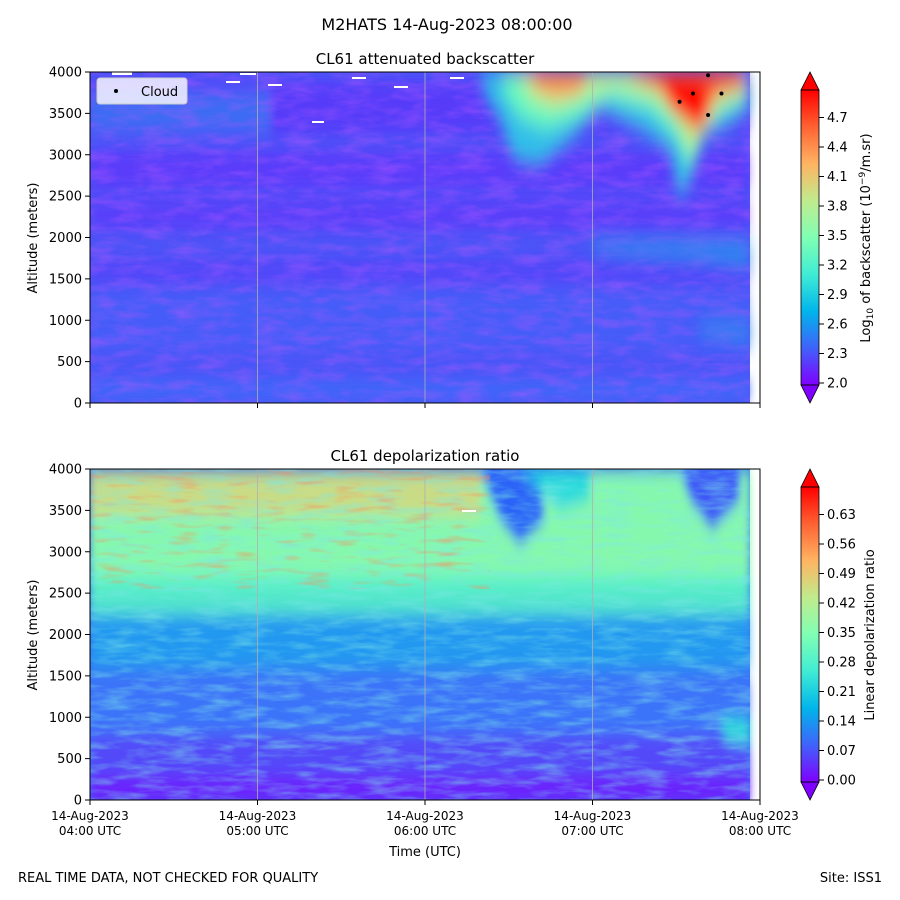 The width and height of the screenshot is (900, 900). What do you see at coordinates (116, 91) in the screenshot?
I see `cloud-legend-marker` at bounding box center [116, 91].